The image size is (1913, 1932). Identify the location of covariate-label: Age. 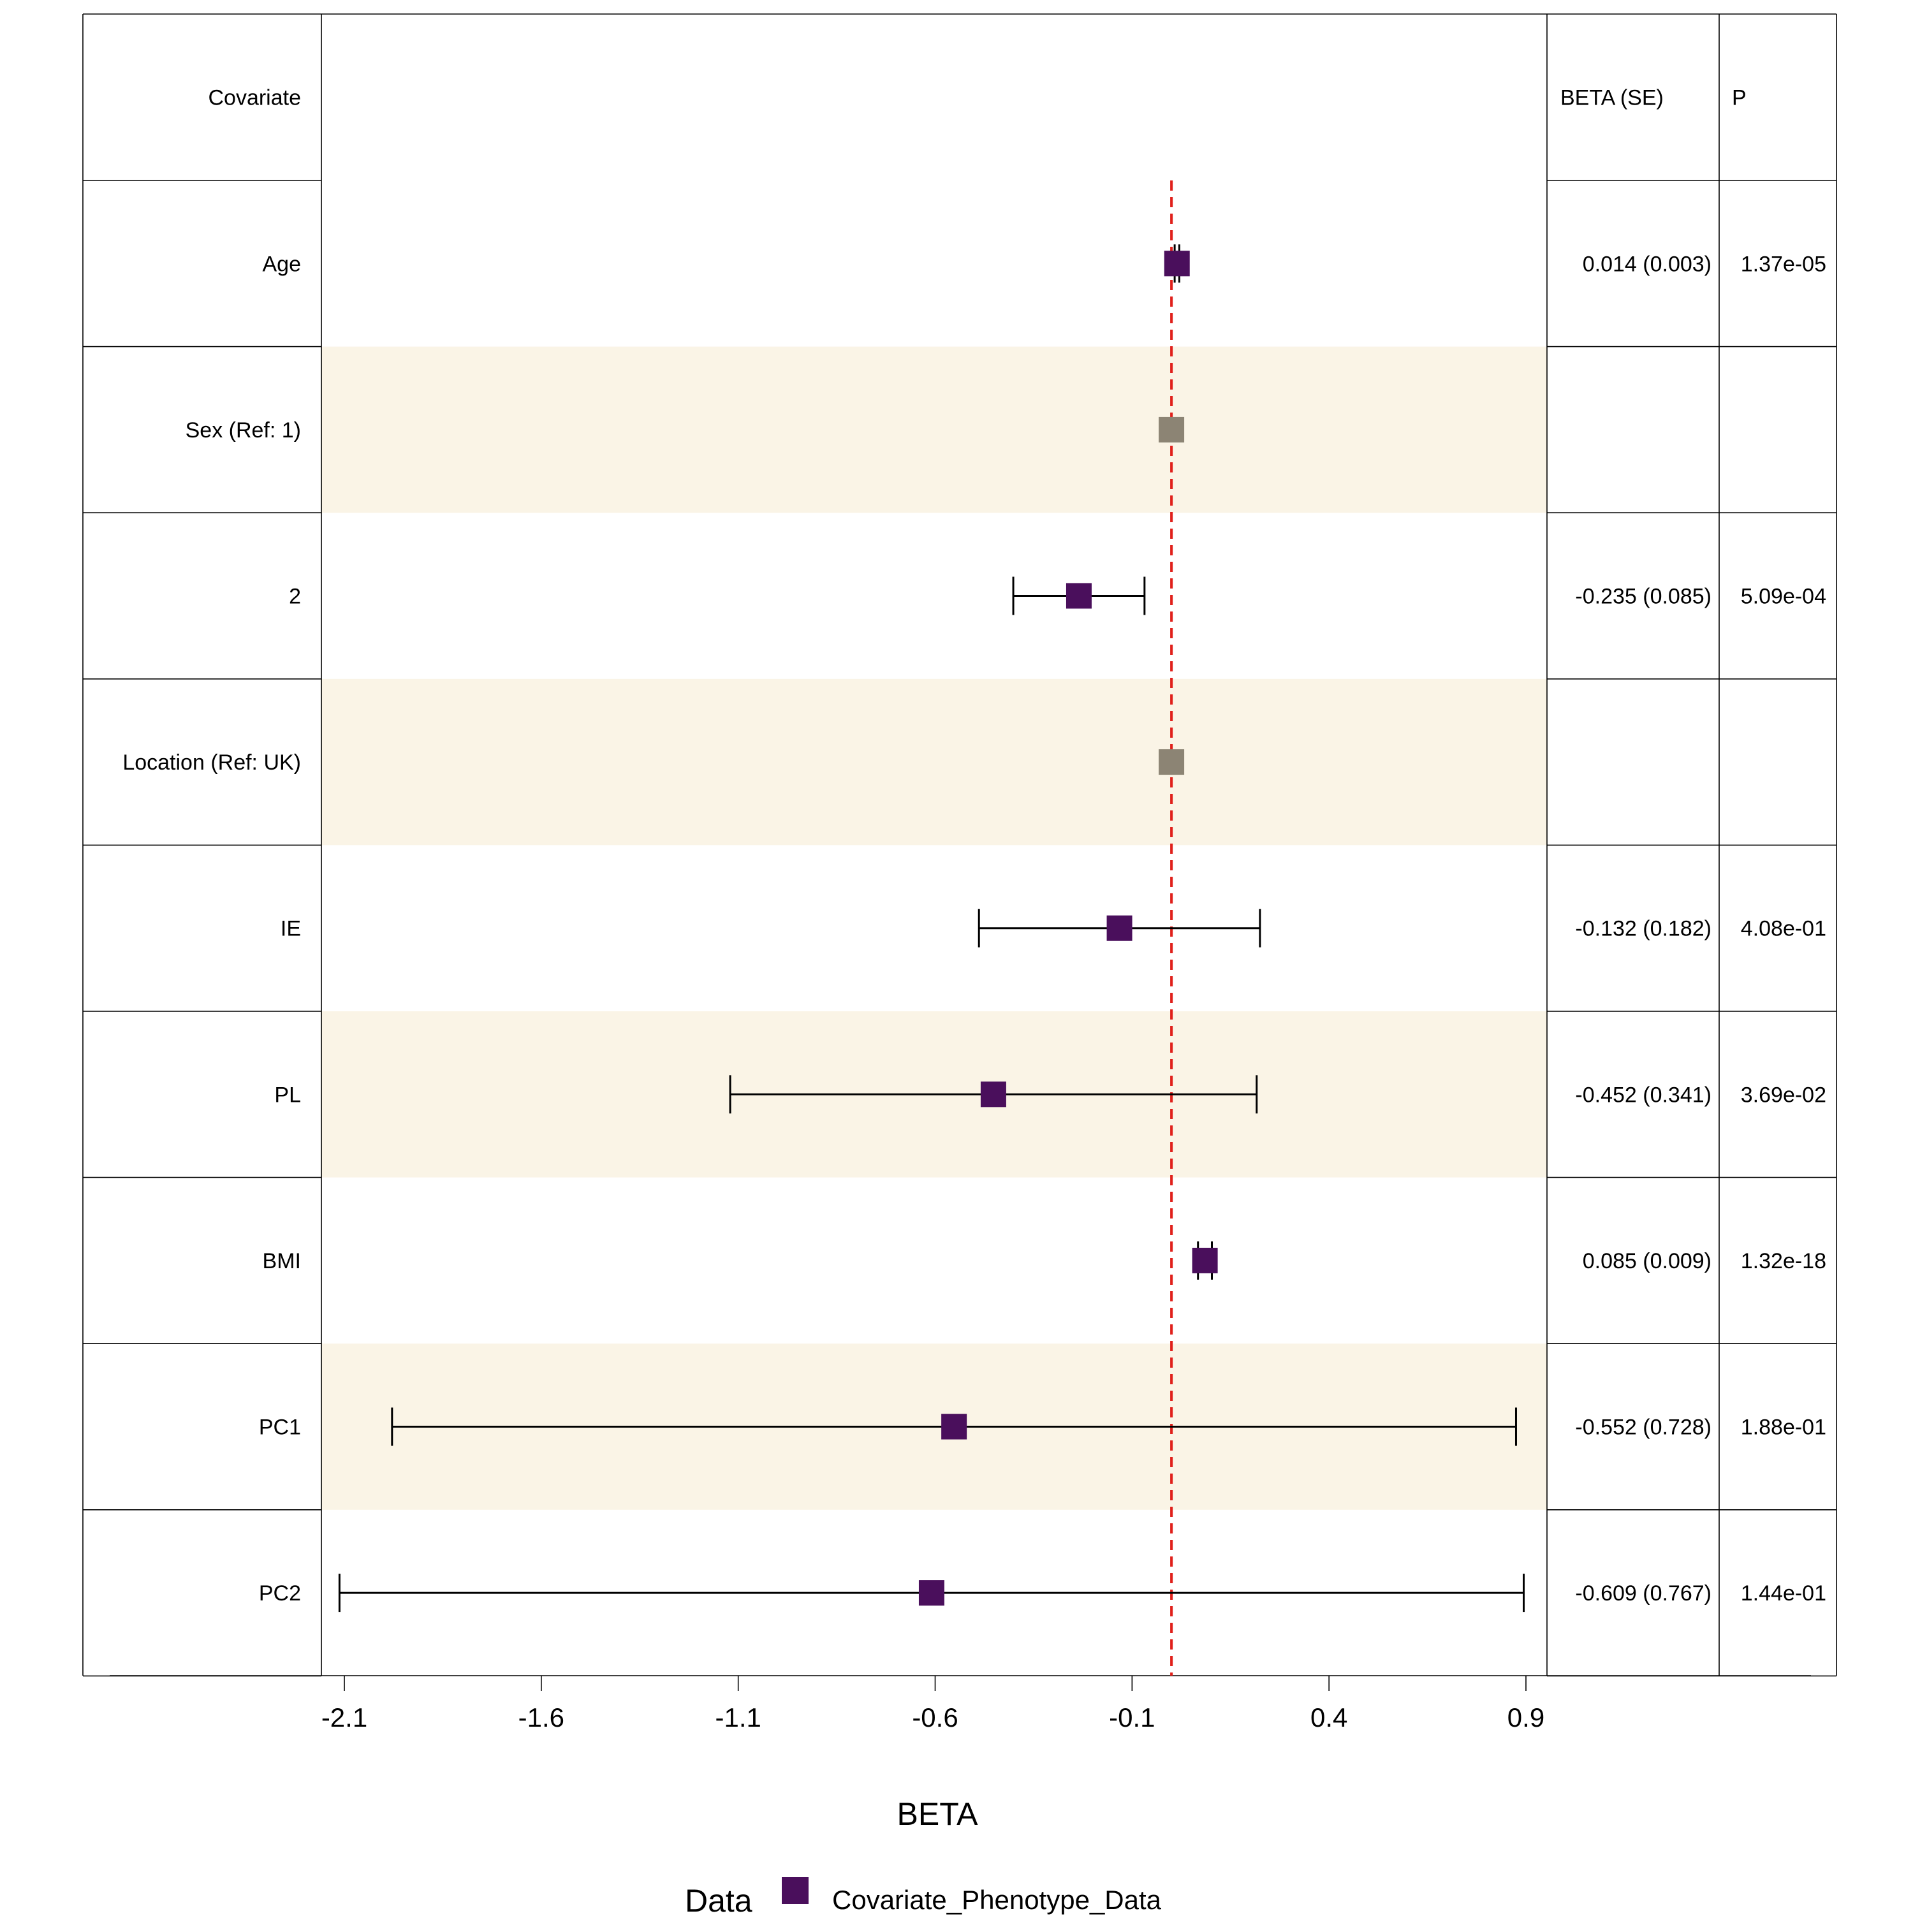
(283, 264).